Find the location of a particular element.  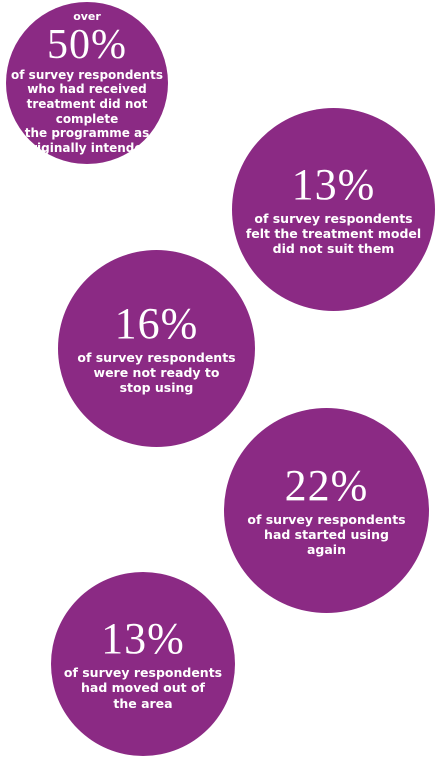

stat-description-line: originally intended is located at coordinates (87, 147).